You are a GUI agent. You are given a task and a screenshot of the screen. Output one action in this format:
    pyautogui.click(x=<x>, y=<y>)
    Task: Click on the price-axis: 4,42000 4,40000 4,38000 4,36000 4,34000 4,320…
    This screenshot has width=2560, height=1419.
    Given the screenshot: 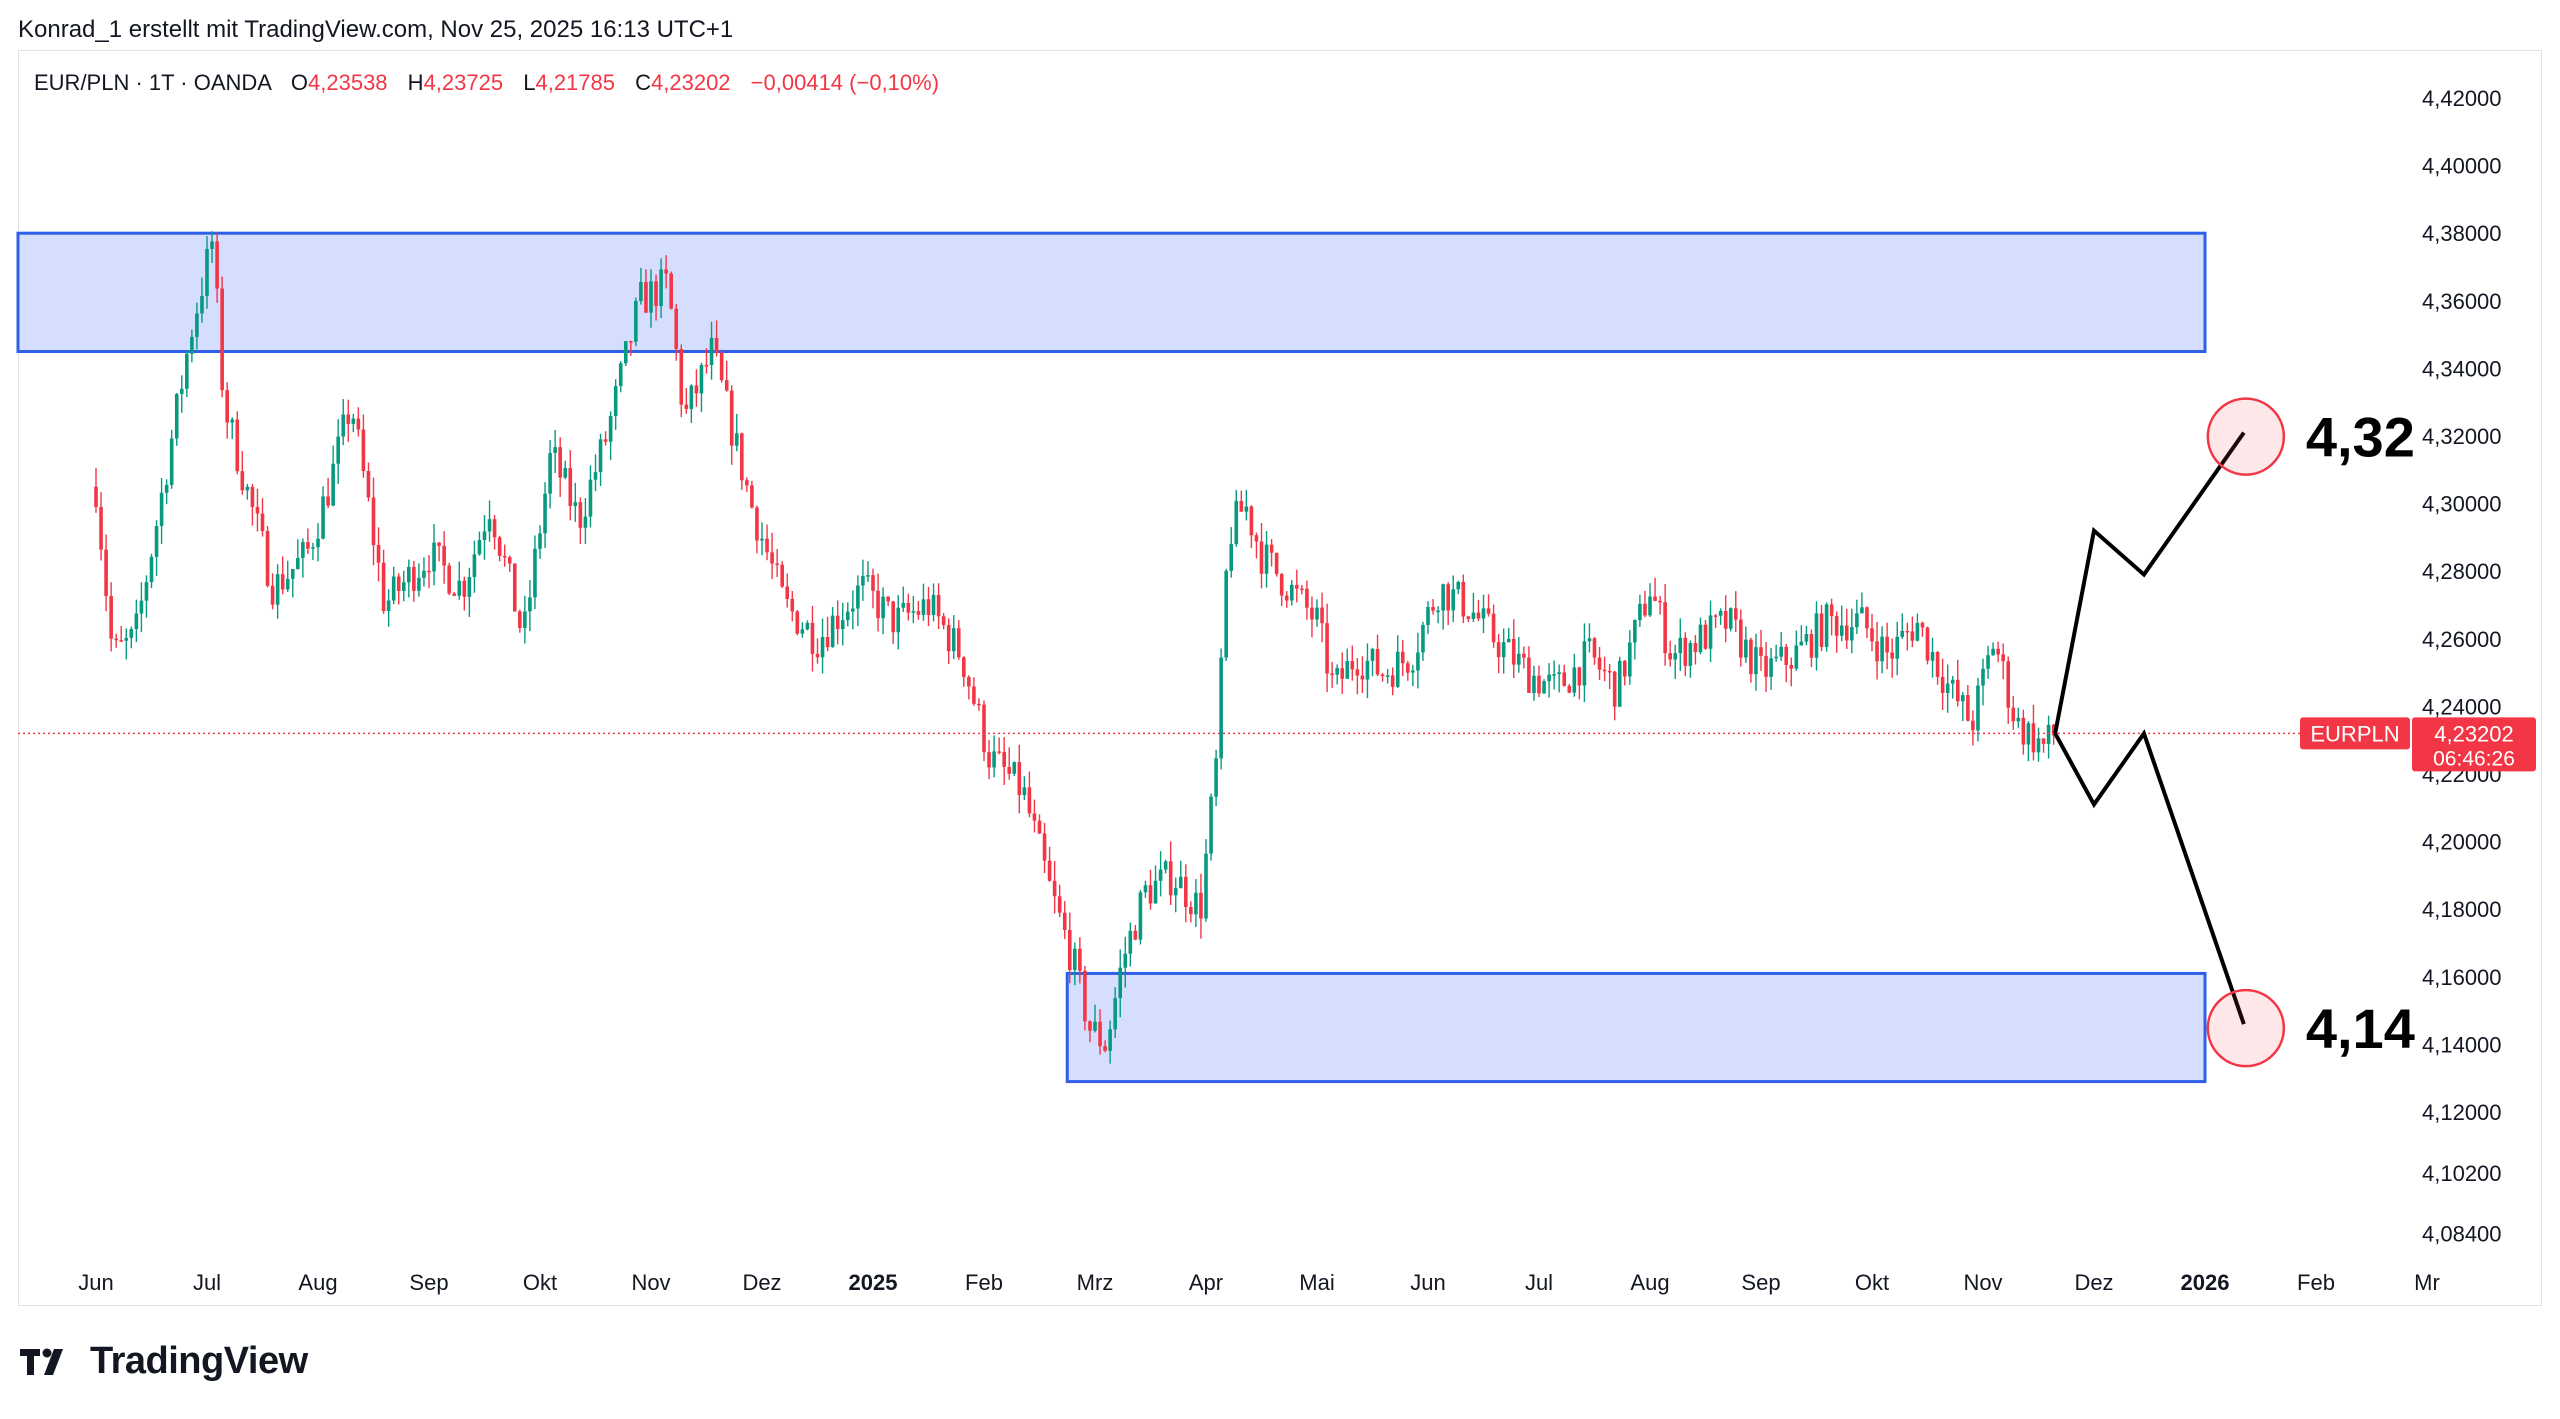 What is the action you would take?
    pyautogui.click(x=2462, y=666)
    